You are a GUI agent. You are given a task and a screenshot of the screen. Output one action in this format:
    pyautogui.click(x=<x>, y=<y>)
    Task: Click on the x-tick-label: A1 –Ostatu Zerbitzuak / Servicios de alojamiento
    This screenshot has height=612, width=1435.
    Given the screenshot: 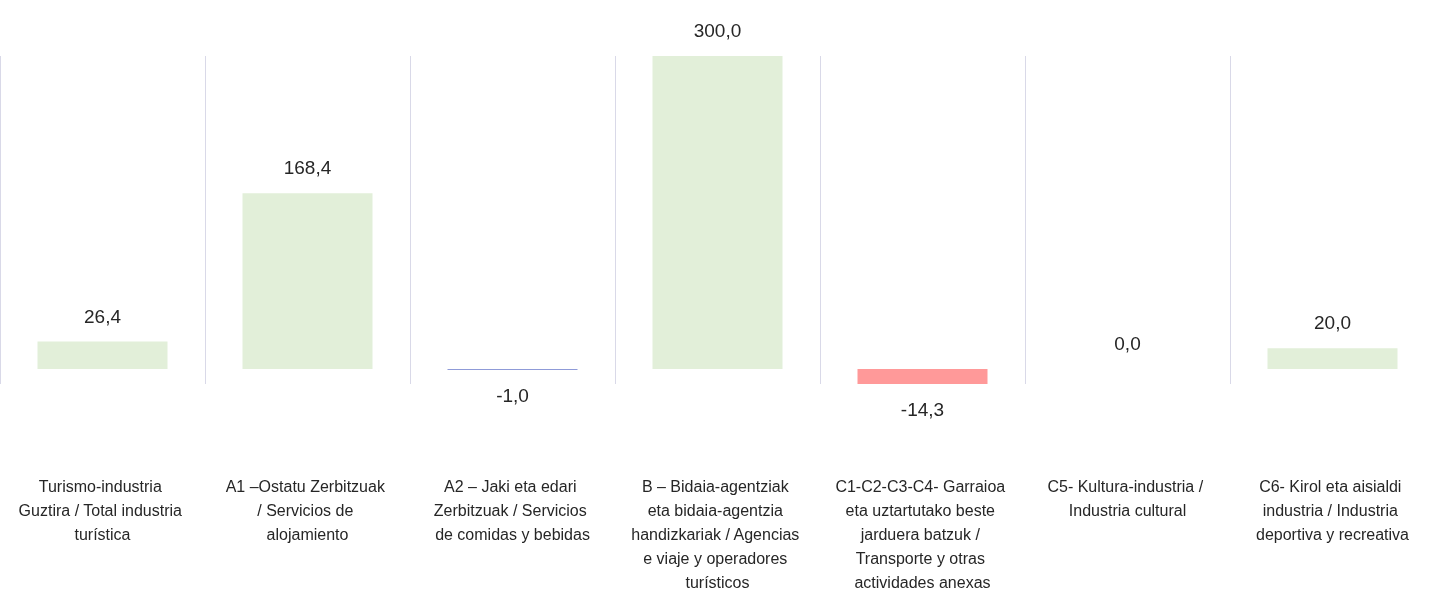 What is the action you would take?
    pyautogui.click(x=307, y=510)
    